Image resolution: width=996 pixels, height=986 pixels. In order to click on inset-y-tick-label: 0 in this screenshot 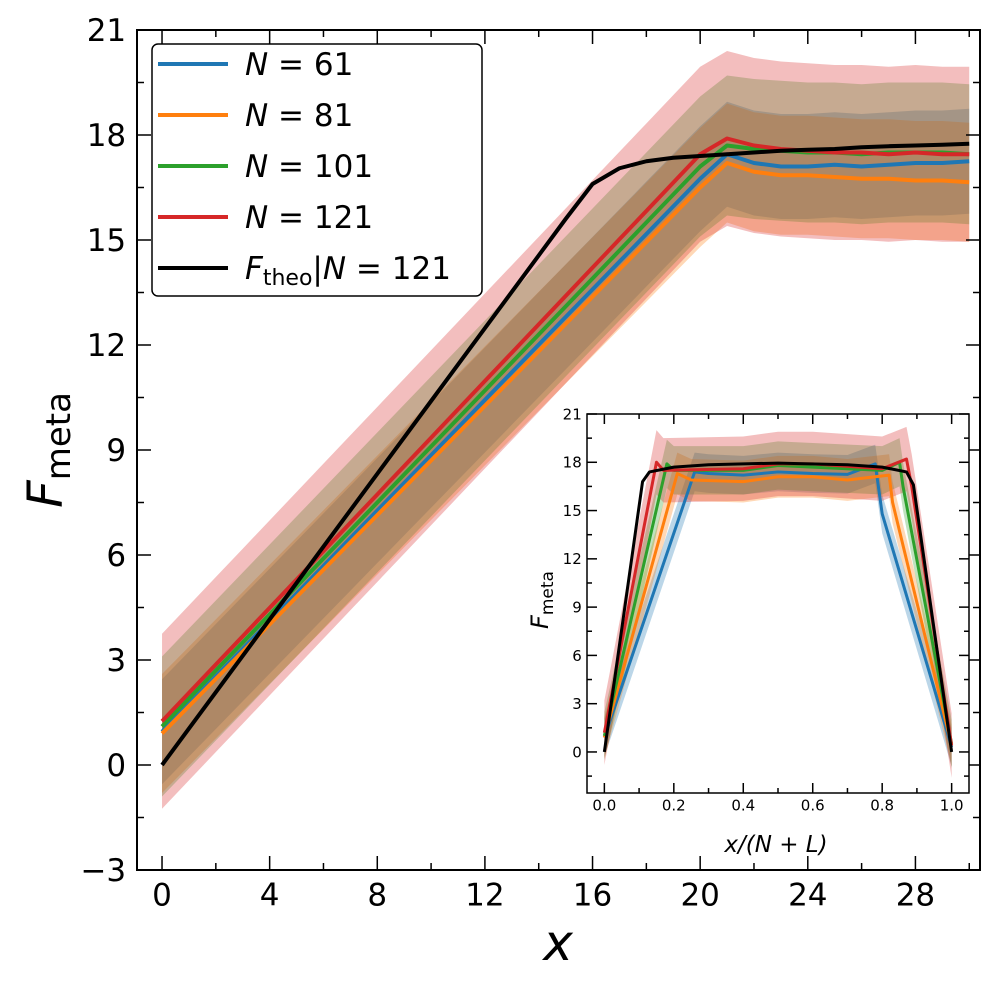, I will do `click(577, 752)`.